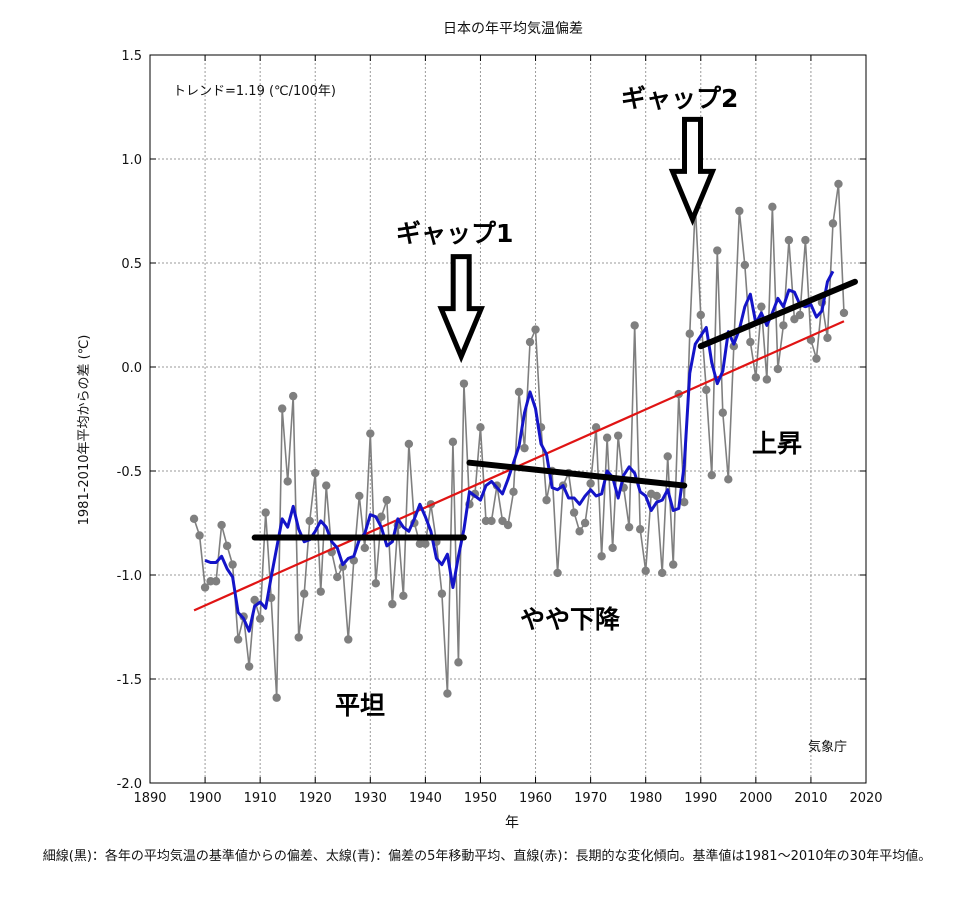 The image size is (974, 897). I want to click on x-tick-label: 1910, so click(260, 798).